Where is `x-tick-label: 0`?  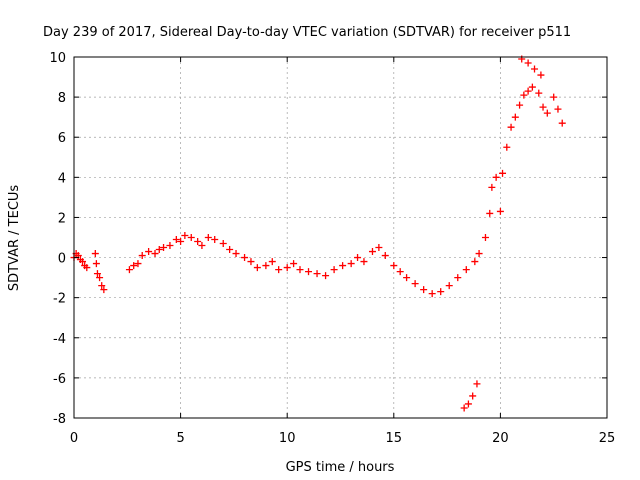 x-tick-label: 0 is located at coordinates (74, 438).